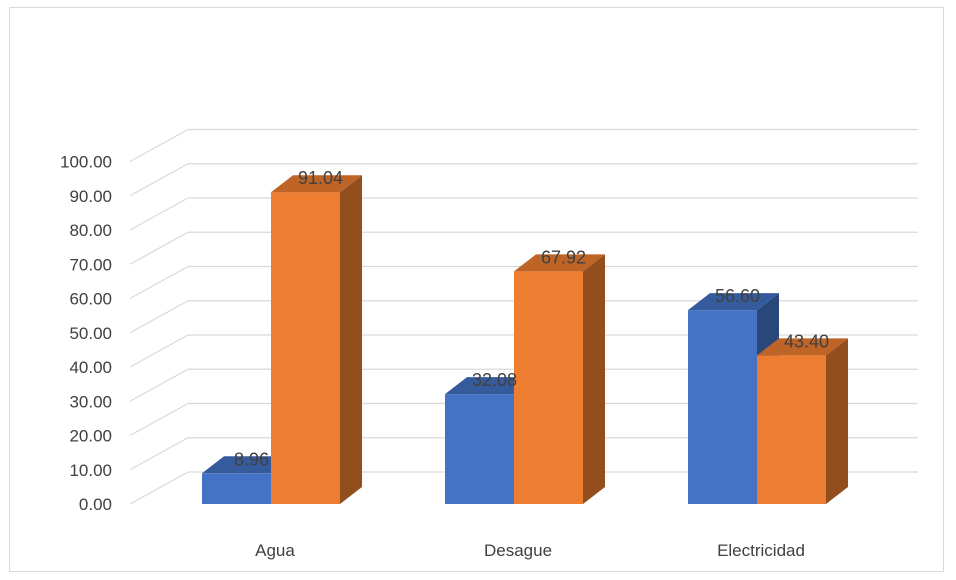 The image size is (956, 580). What do you see at coordinates (90, 230) in the screenshot?
I see `y-tick-label: 80.00` at bounding box center [90, 230].